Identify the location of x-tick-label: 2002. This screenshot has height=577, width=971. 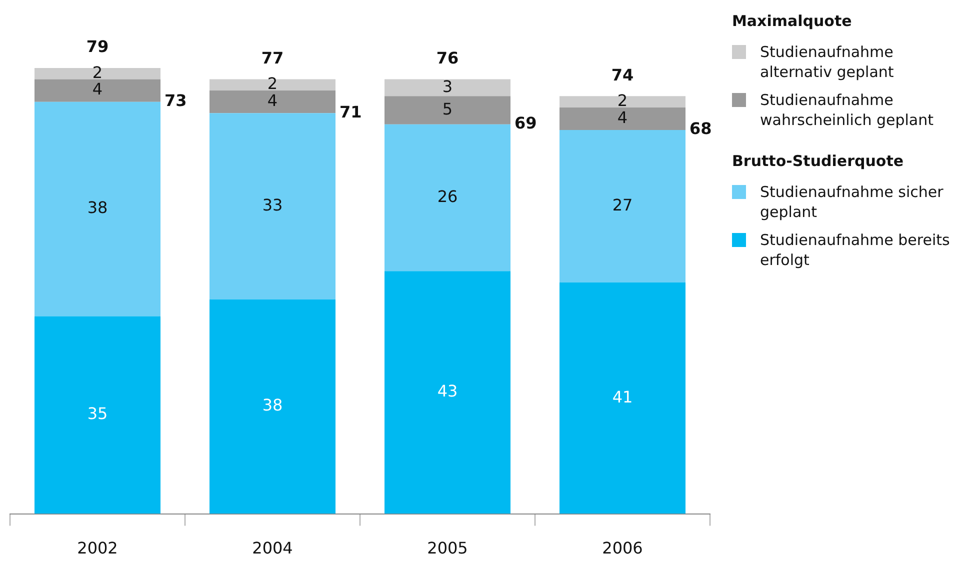
(97, 548).